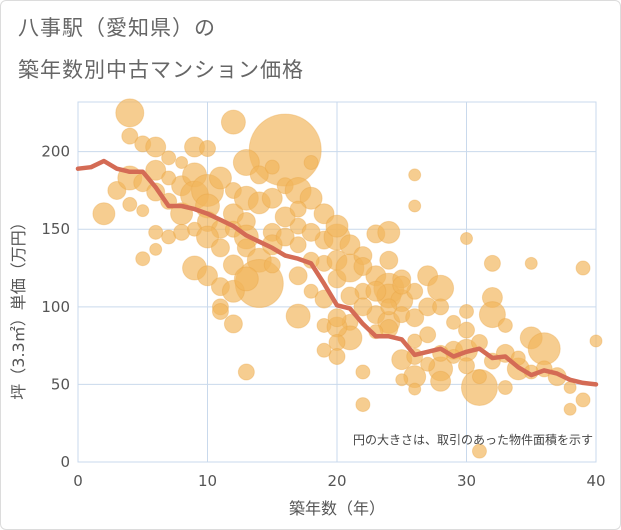 The width and height of the screenshot is (621, 530). What do you see at coordinates (595, 481) in the screenshot?
I see `x-tick-label: 40` at bounding box center [595, 481].